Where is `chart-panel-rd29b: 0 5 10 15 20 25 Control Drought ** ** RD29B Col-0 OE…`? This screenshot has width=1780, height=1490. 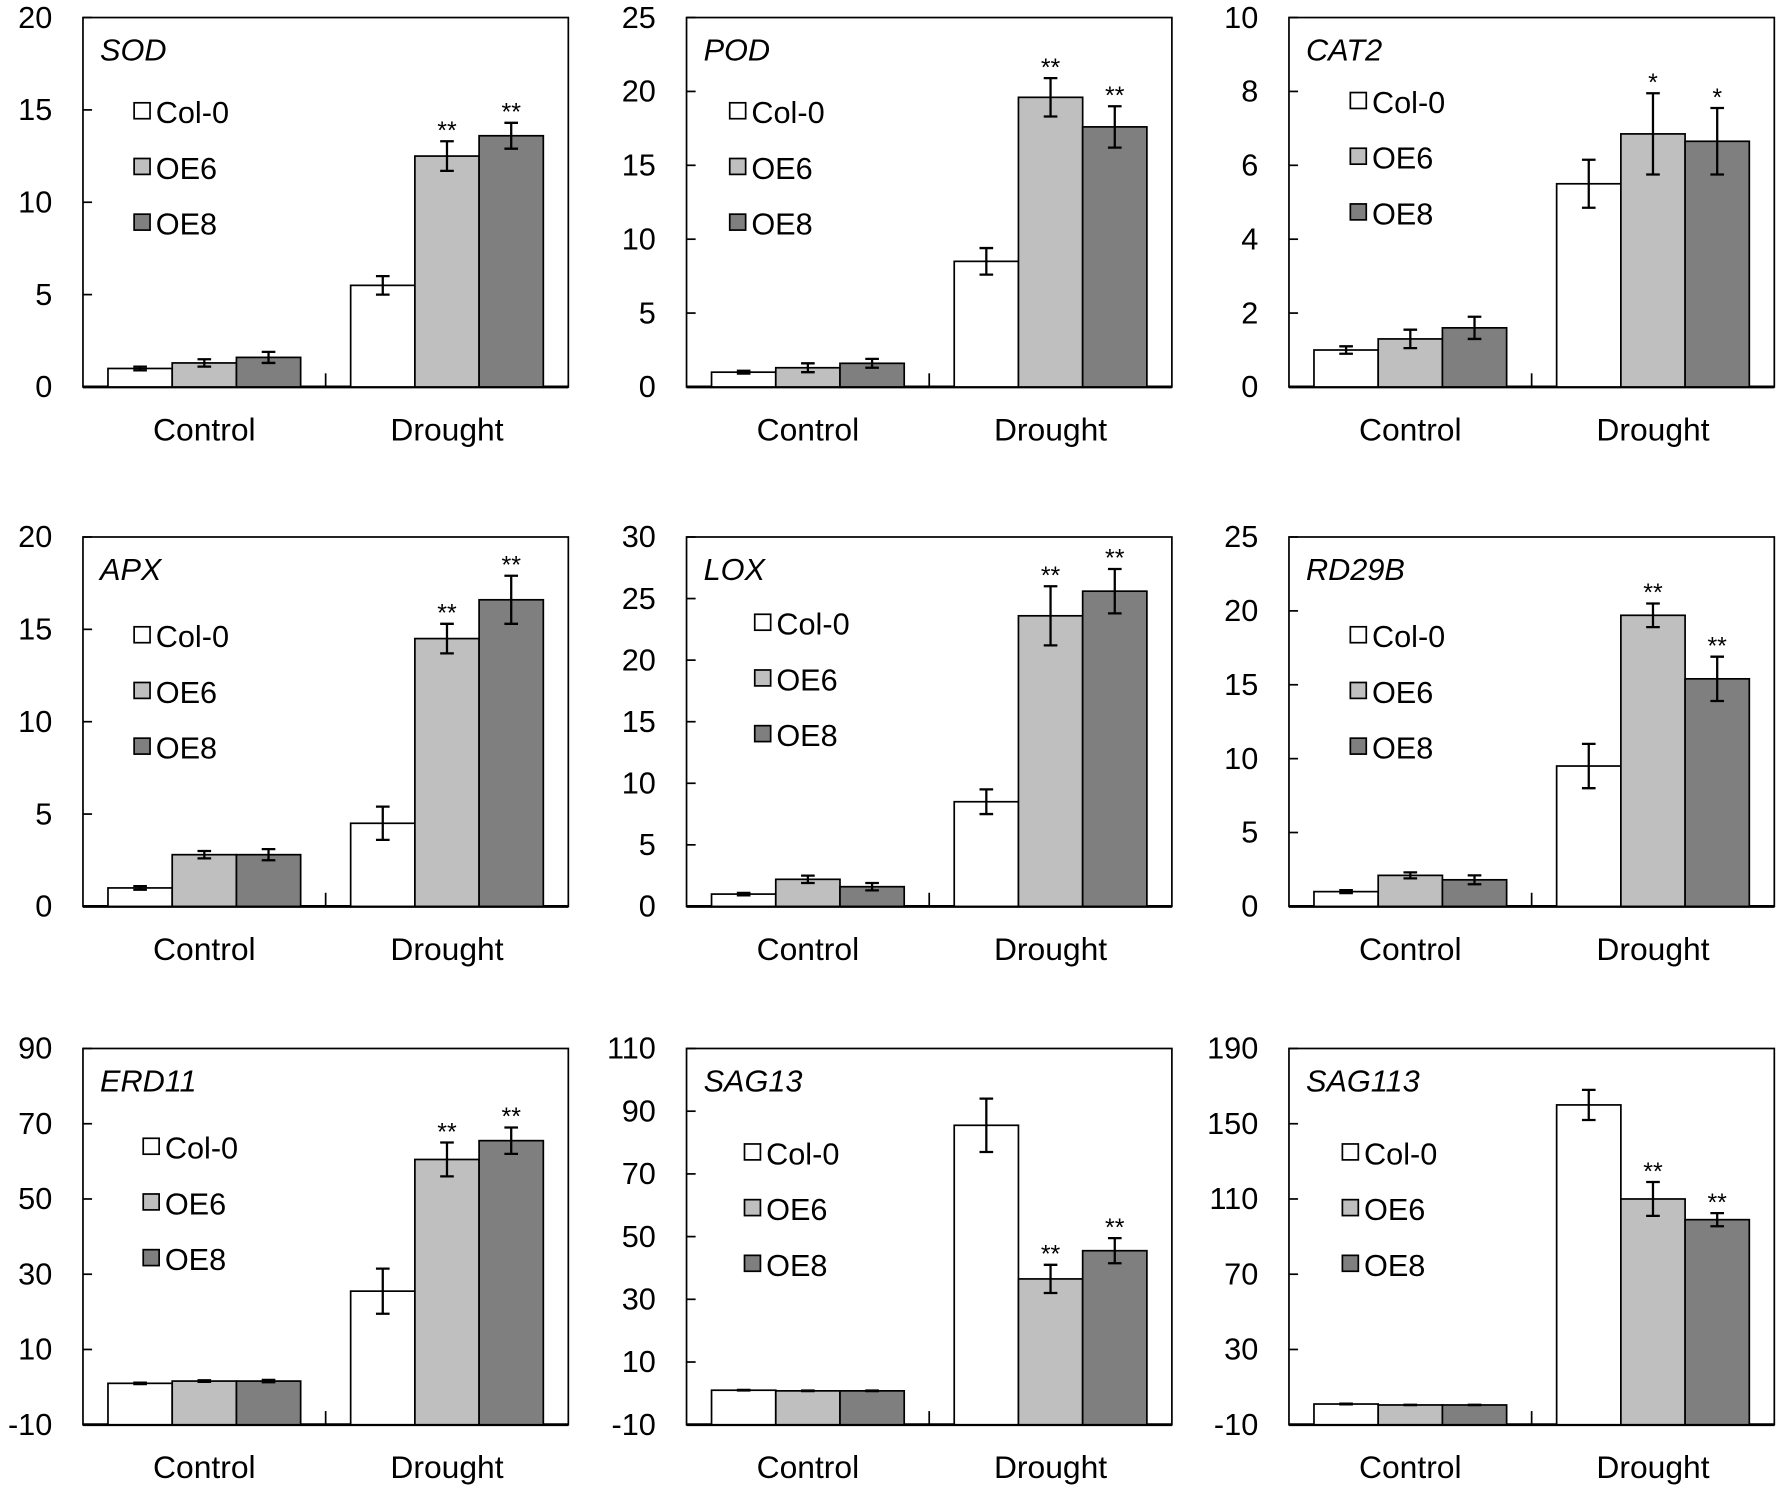 chart-panel-rd29b: 0 5 10 15 20 25 Control Drought ** ** RD29B Col-0 OE… is located at coordinates (1500, 743).